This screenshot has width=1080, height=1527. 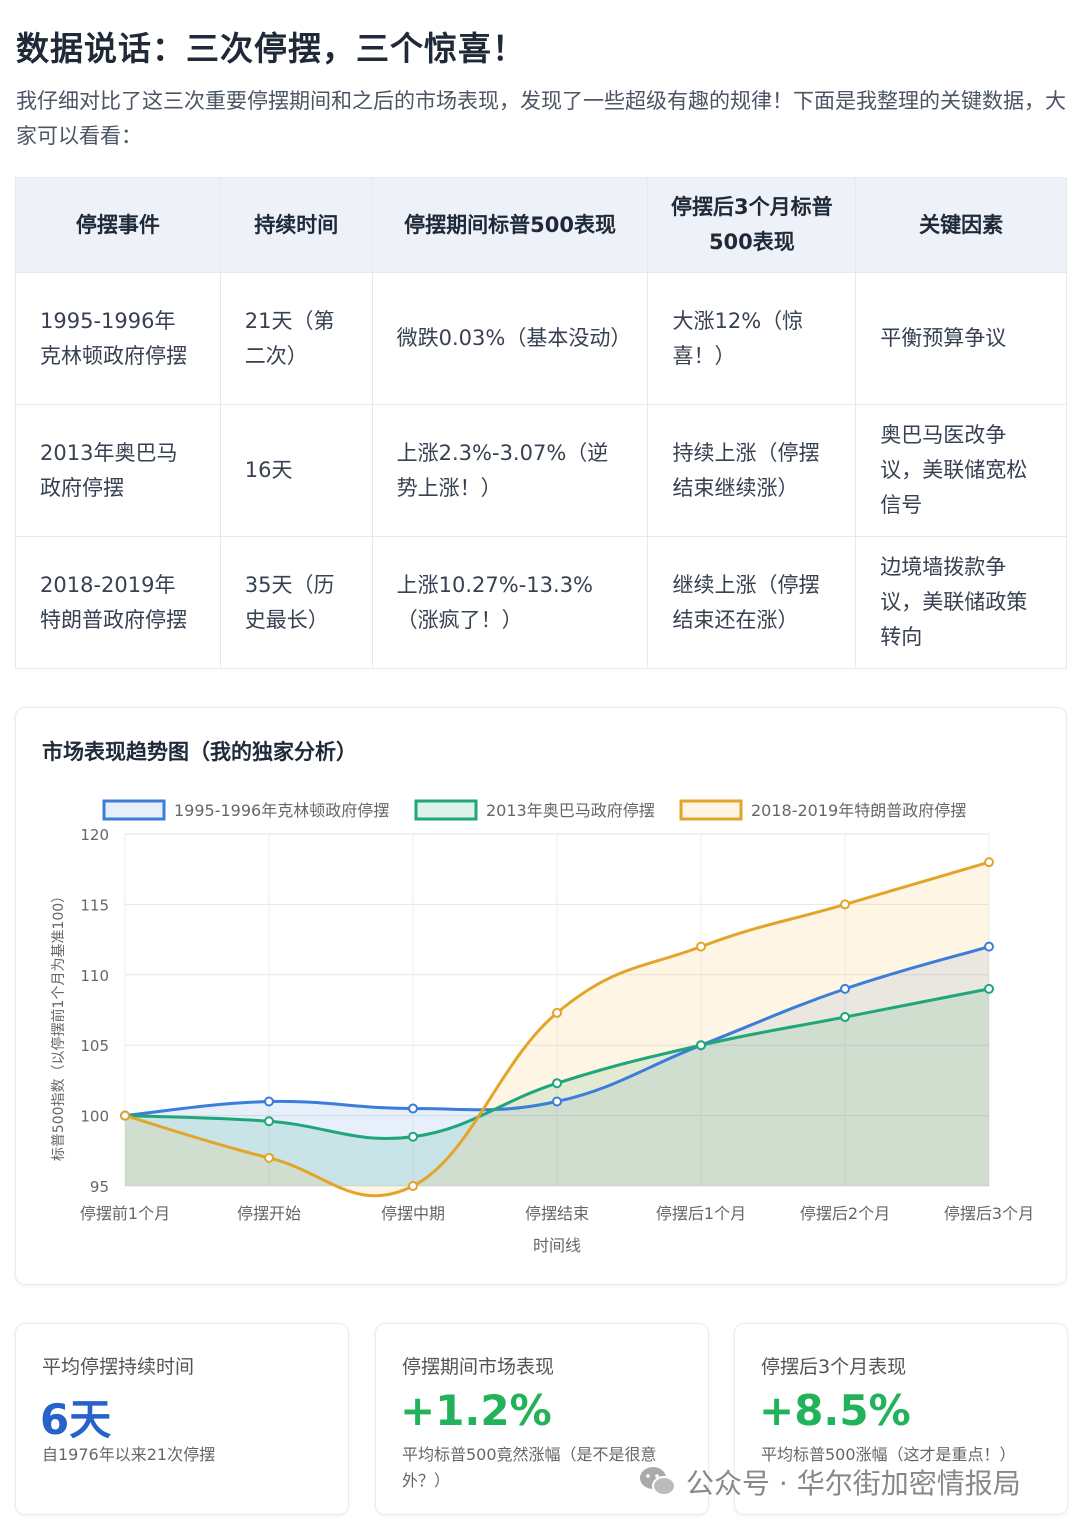 What do you see at coordinates (888, 1454) in the screenshot?
I see `stat-note: 平均标普500涨幅（这才是重点！）` at bounding box center [888, 1454].